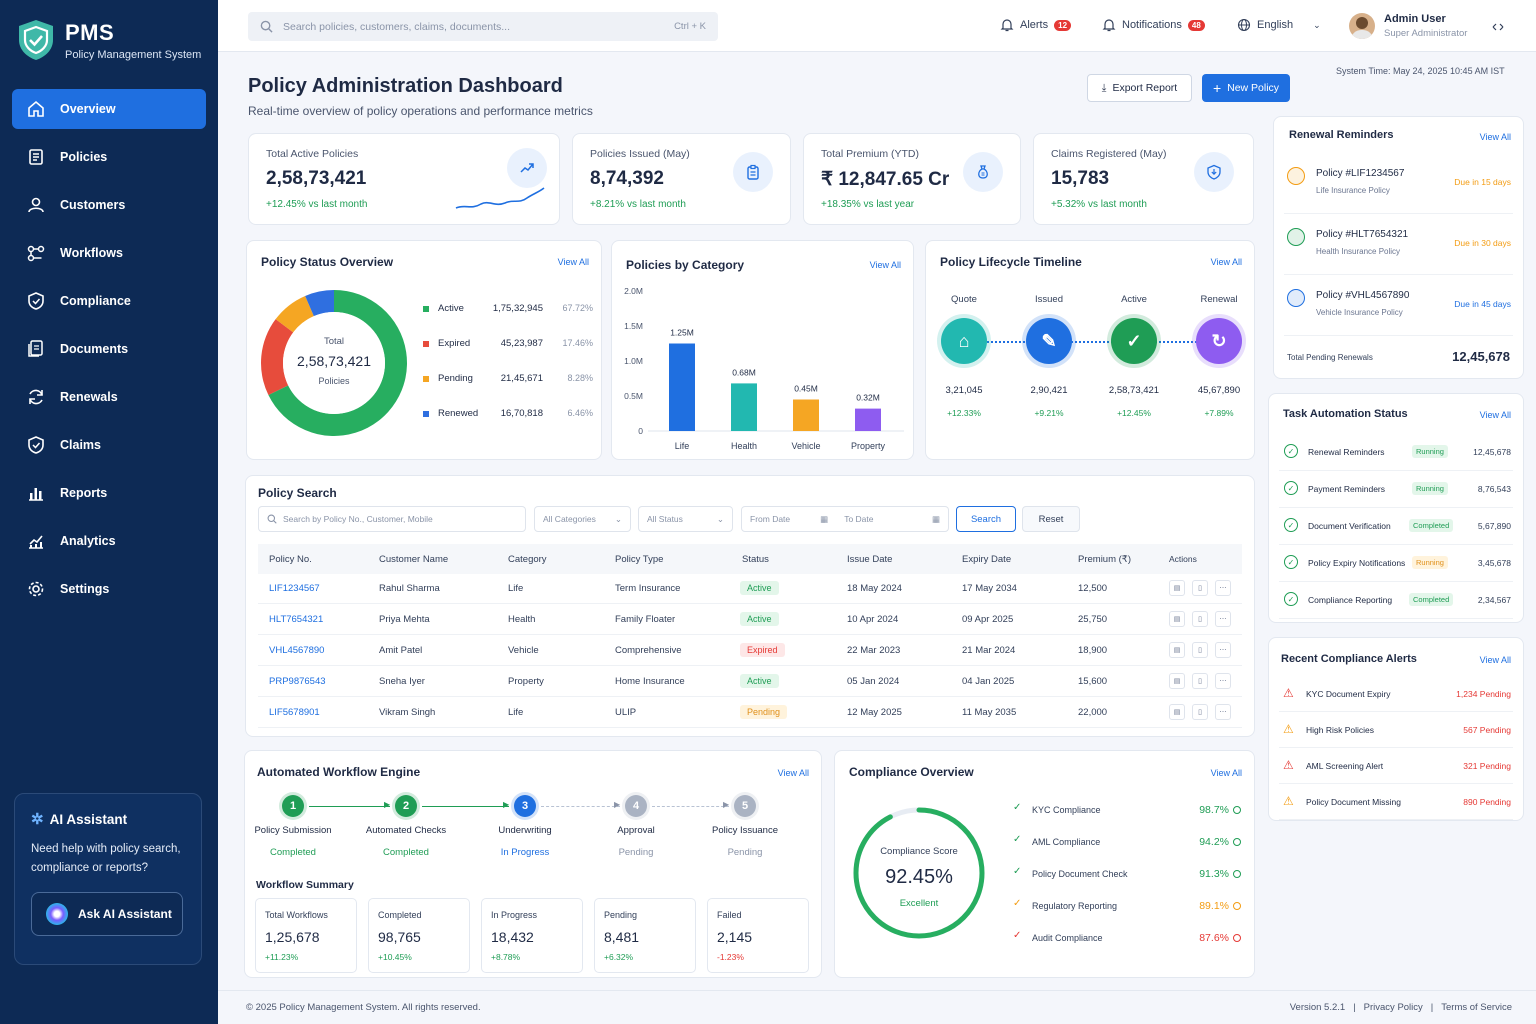 This screenshot has height=1024, width=1536. Describe the element at coordinates (1051, 519) in the screenshot. I see `reset-button: Reset` at that location.